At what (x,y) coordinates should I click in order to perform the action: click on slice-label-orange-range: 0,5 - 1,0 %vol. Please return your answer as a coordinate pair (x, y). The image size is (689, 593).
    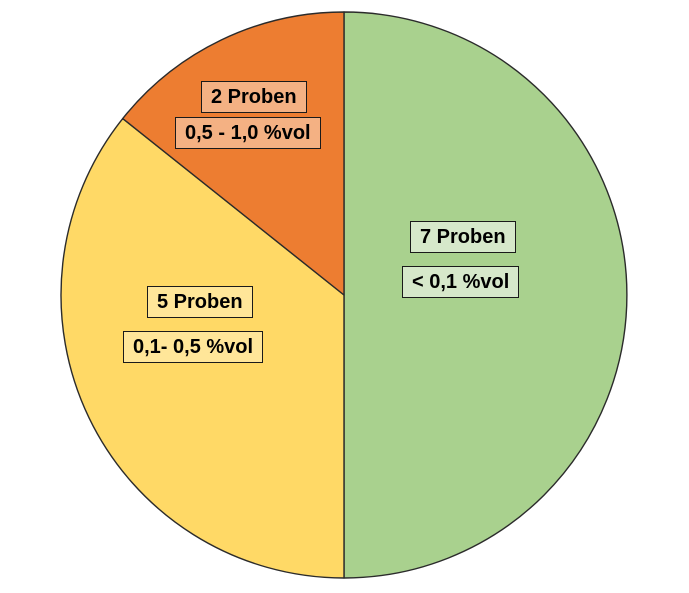
    Looking at the image, I should click on (248, 133).